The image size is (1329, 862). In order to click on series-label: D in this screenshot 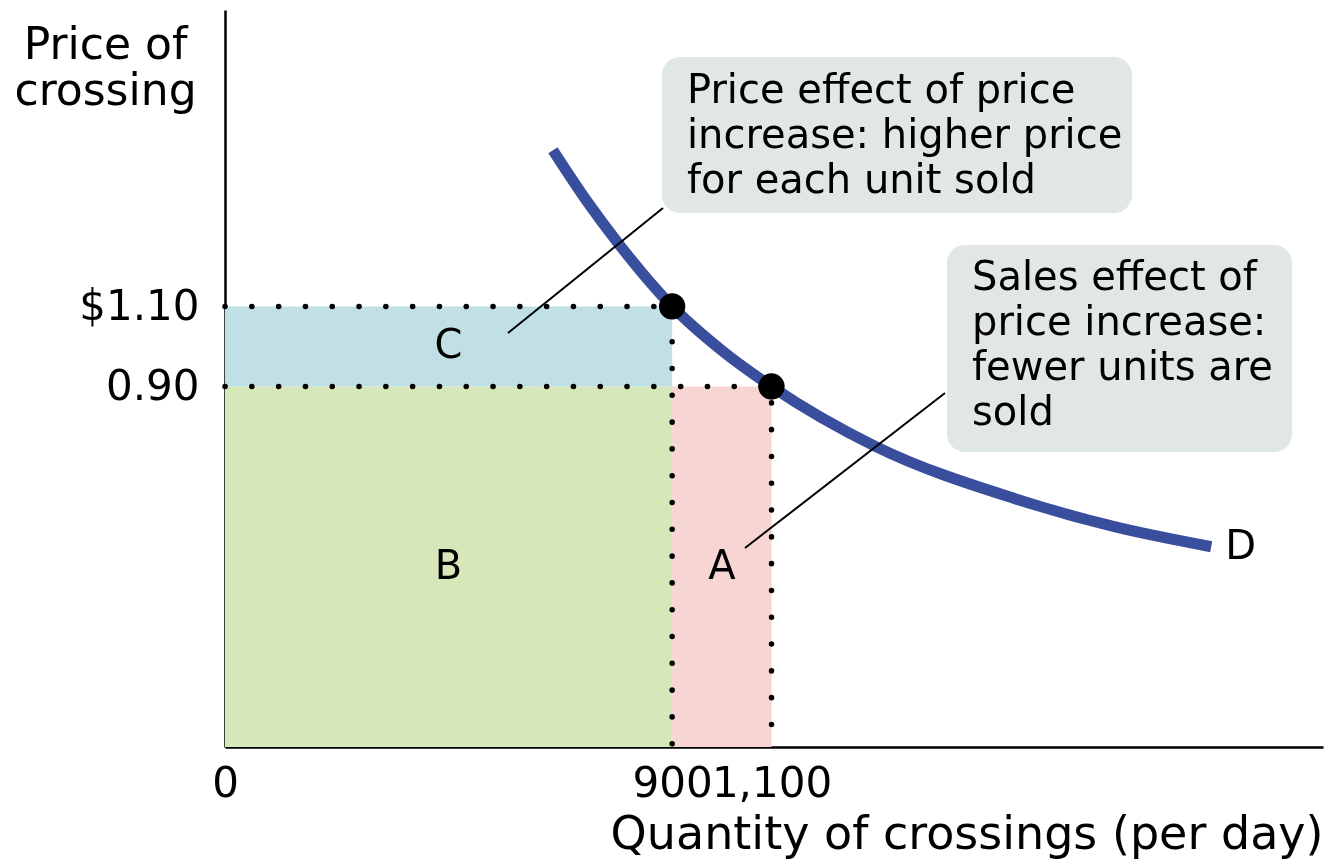, I will do `click(1241, 544)`.